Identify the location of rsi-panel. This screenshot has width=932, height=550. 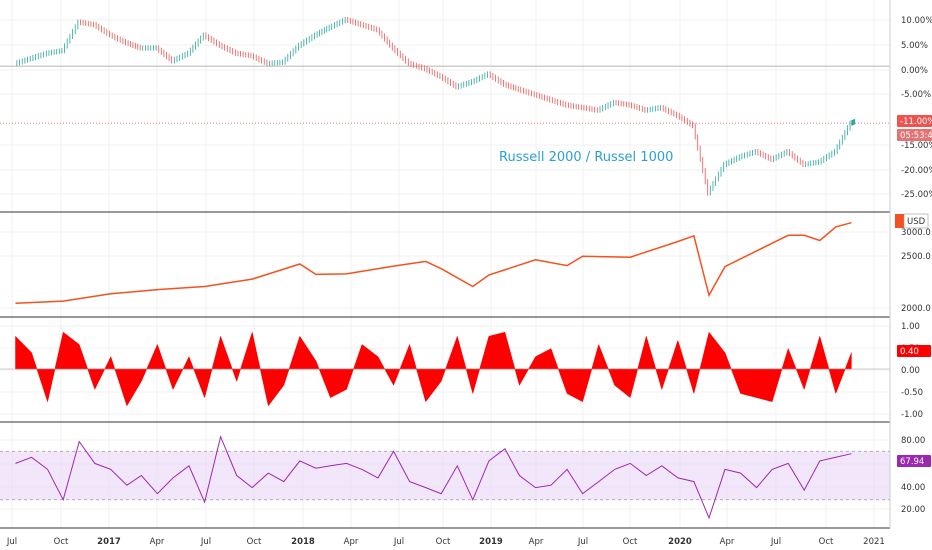
(445, 477).